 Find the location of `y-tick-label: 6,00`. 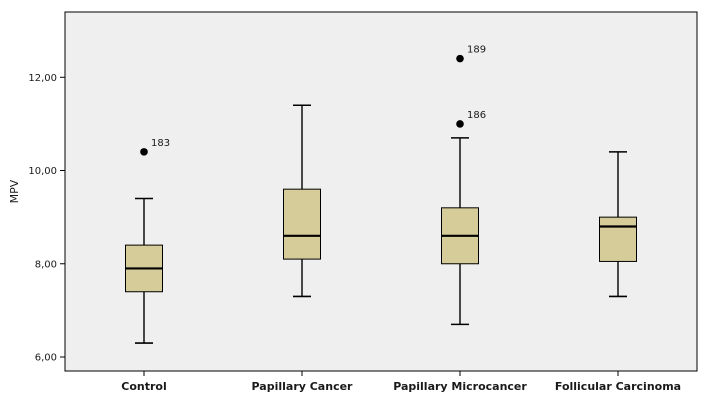

y-tick-label: 6,00 is located at coordinates (46, 358).